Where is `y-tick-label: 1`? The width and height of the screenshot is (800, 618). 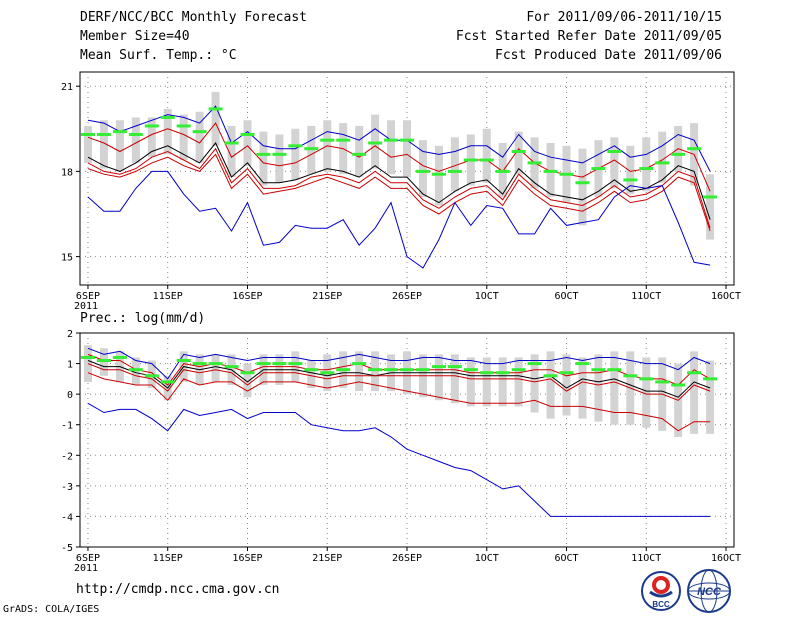 y-tick-label: 1 is located at coordinates (70, 365).